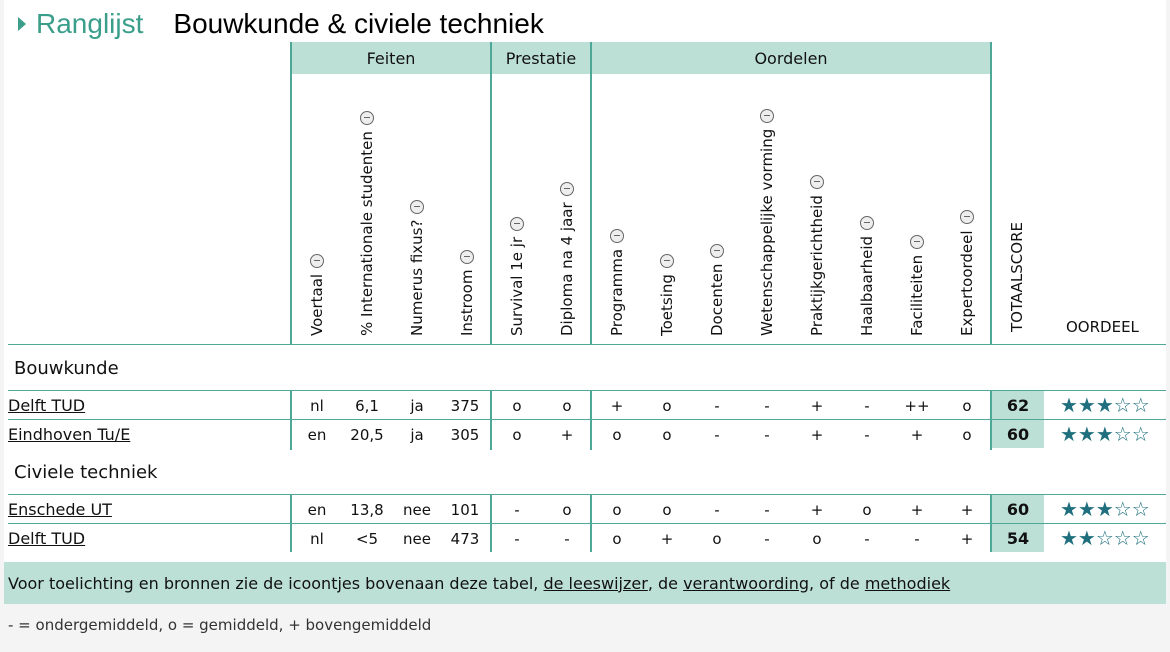  Describe the element at coordinates (867, 275) in the screenshot. I see `column-header-haalbaarheid: Haalbaarheid` at that location.